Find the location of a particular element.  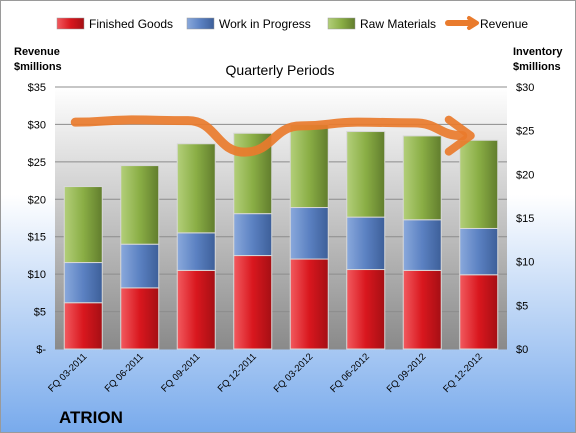

right-axis-title-line2: $millions is located at coordinates (537, 67).